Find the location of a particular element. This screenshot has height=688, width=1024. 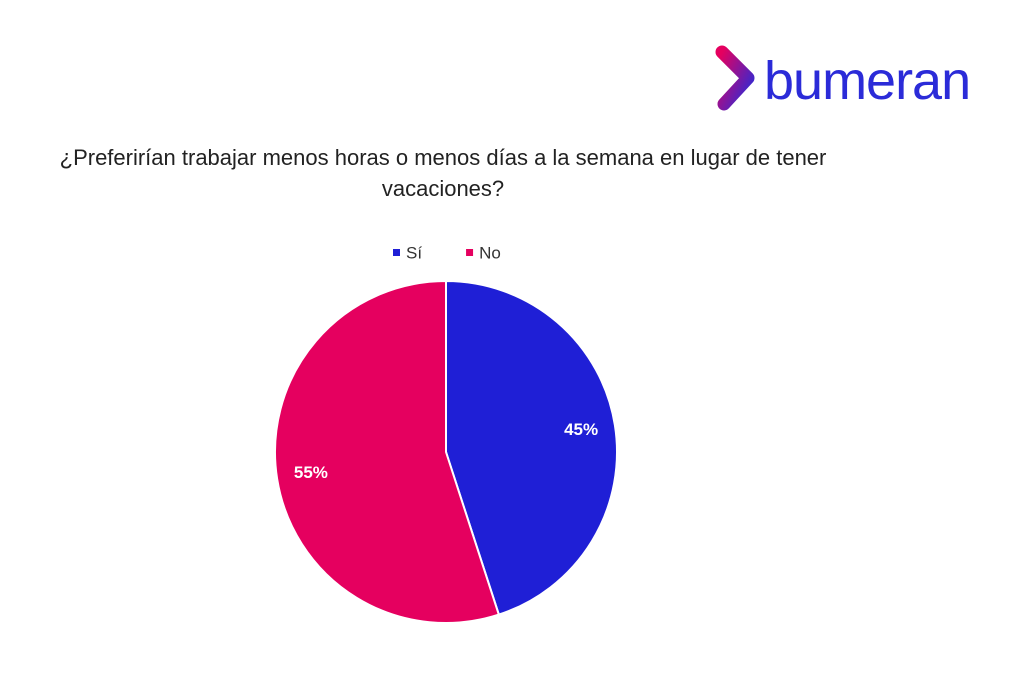

data-label: 55% is located at coordinates (311, 472).